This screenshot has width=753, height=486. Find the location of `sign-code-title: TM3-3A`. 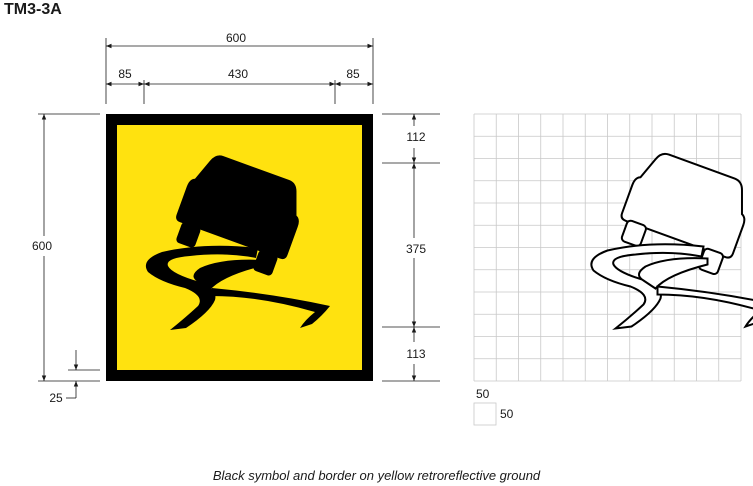

sign-code-title: TM3-3A is located at coordinates (33, 9).